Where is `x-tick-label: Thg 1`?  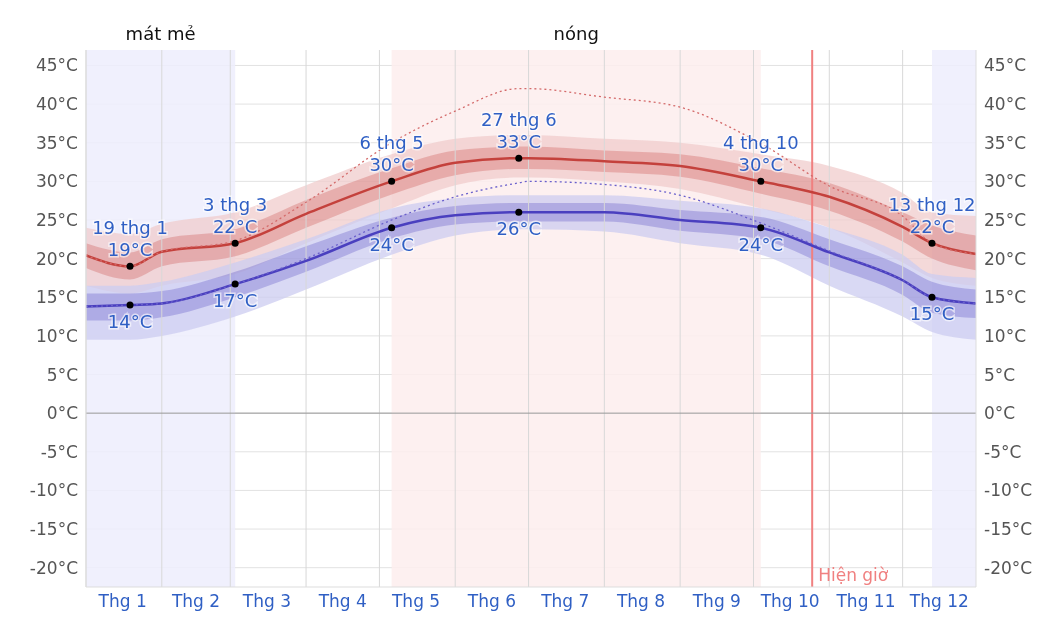 x-tick-label: Thg 1 is located at coordinates (122, 601).